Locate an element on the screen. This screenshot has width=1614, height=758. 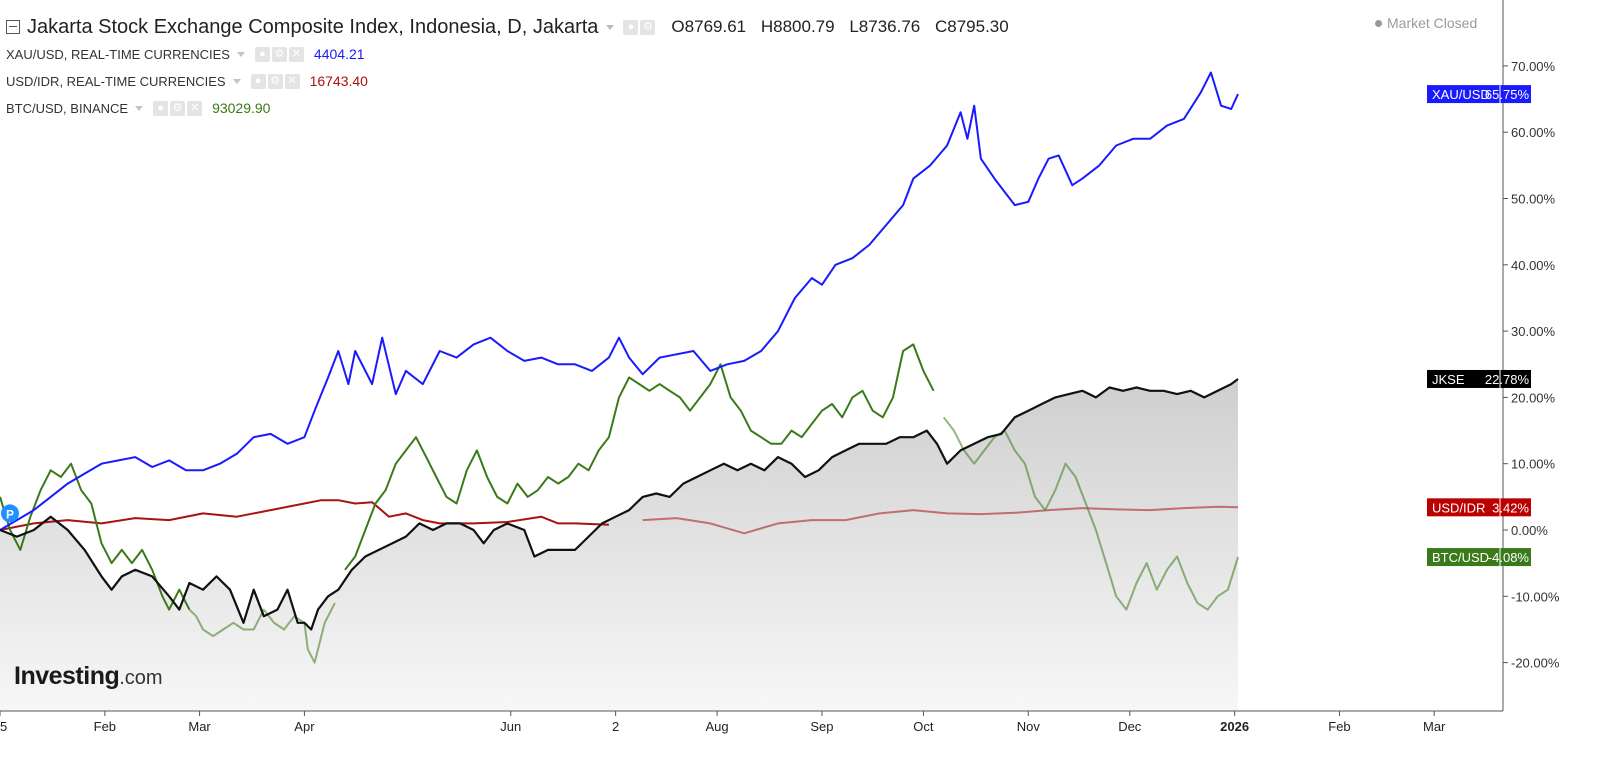
x-tick-label: Nov is located at coordinates (1029, 726).